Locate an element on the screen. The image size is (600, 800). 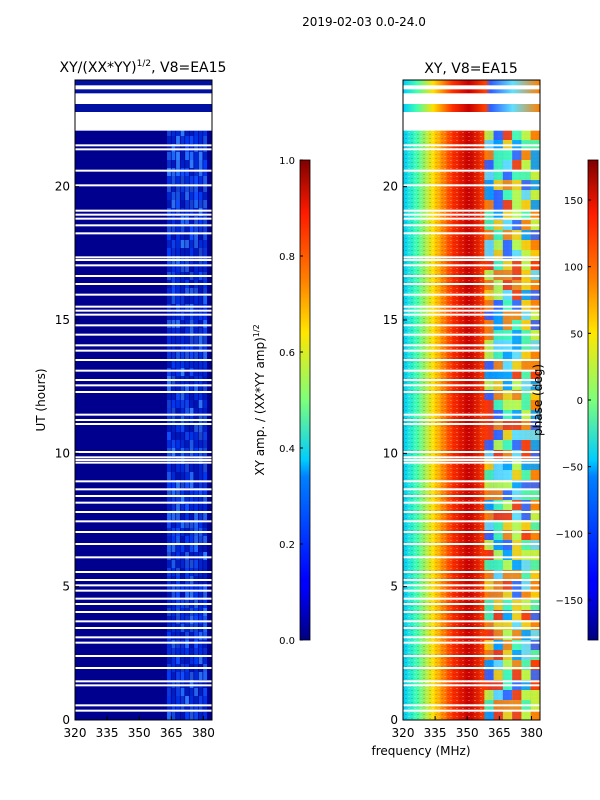
amplitude-colorbar-gradient is located at coordinates (305, 400).